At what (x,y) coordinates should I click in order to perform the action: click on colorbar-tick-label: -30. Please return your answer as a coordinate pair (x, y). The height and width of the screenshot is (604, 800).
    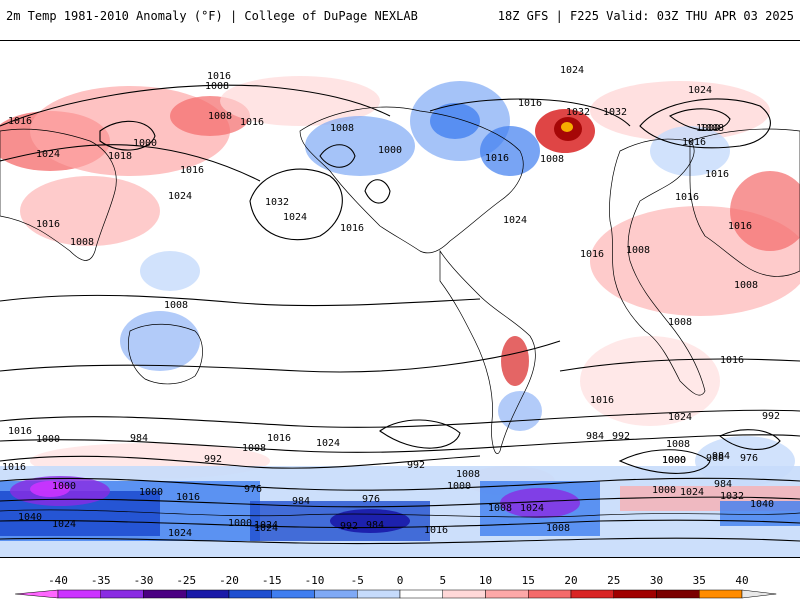
    Looking at the image, I should click on (144, 580).